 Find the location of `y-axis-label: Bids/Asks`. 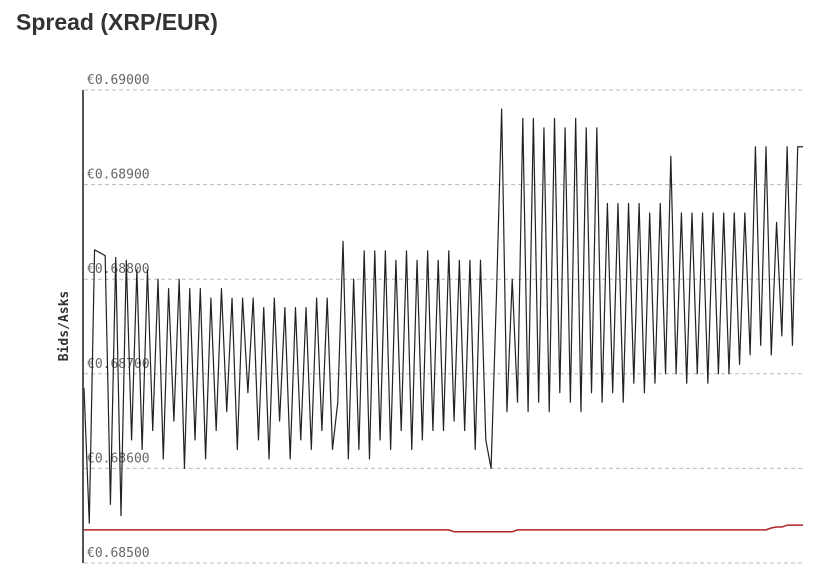

y-axis-label: Bids/Asks is located at coordinates (64, 326).